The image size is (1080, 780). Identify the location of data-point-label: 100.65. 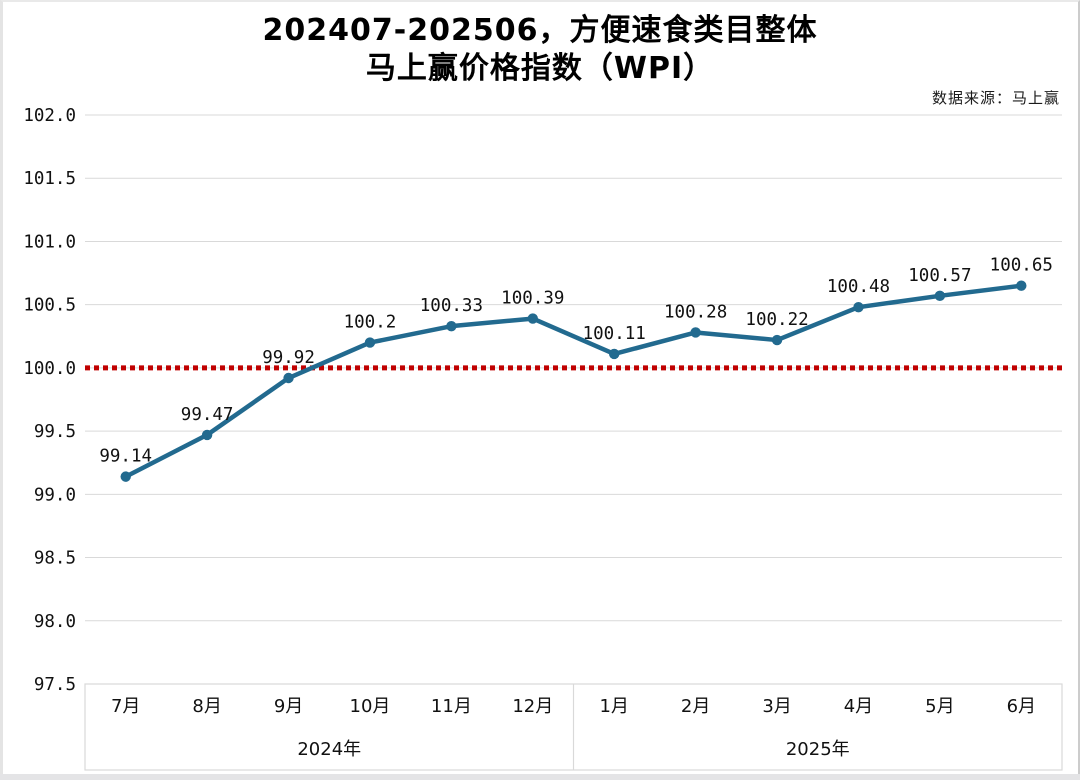
(1021, 266).